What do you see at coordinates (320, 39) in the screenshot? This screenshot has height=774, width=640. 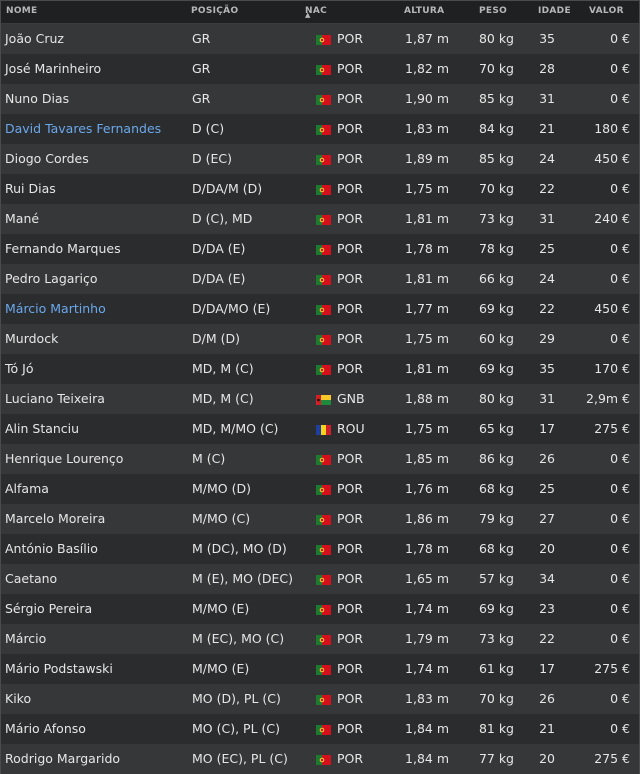 I see `table-row: João Cruz GR POR 1,87 m 80 kg 35 0 €` at bounding box center [320, 39].